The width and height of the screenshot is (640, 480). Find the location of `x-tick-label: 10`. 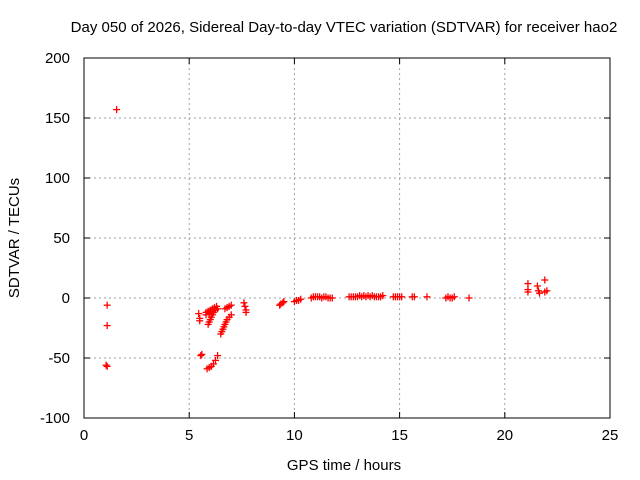

x-tick-label: 10 is located at coordinates (294, 435).